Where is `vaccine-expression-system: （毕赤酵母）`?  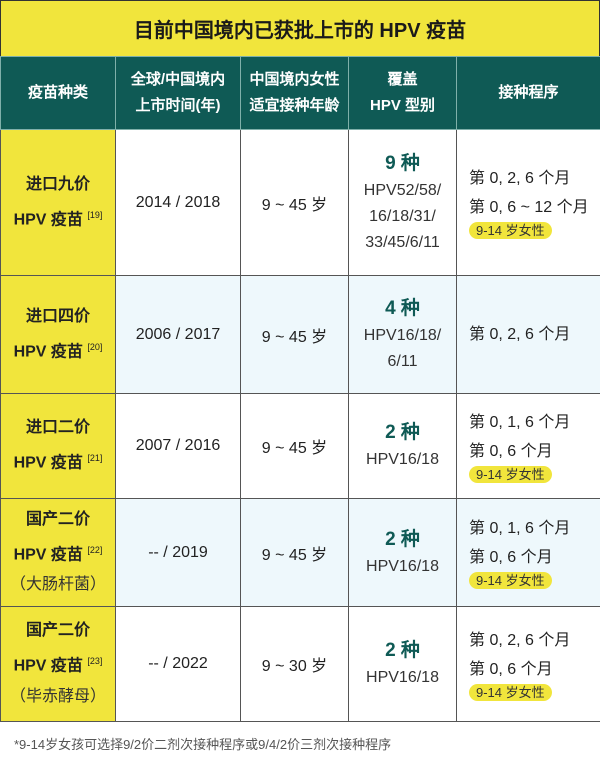 vaccine-expression-system: （毕赤酵母） is located at coordinates (57, 696).